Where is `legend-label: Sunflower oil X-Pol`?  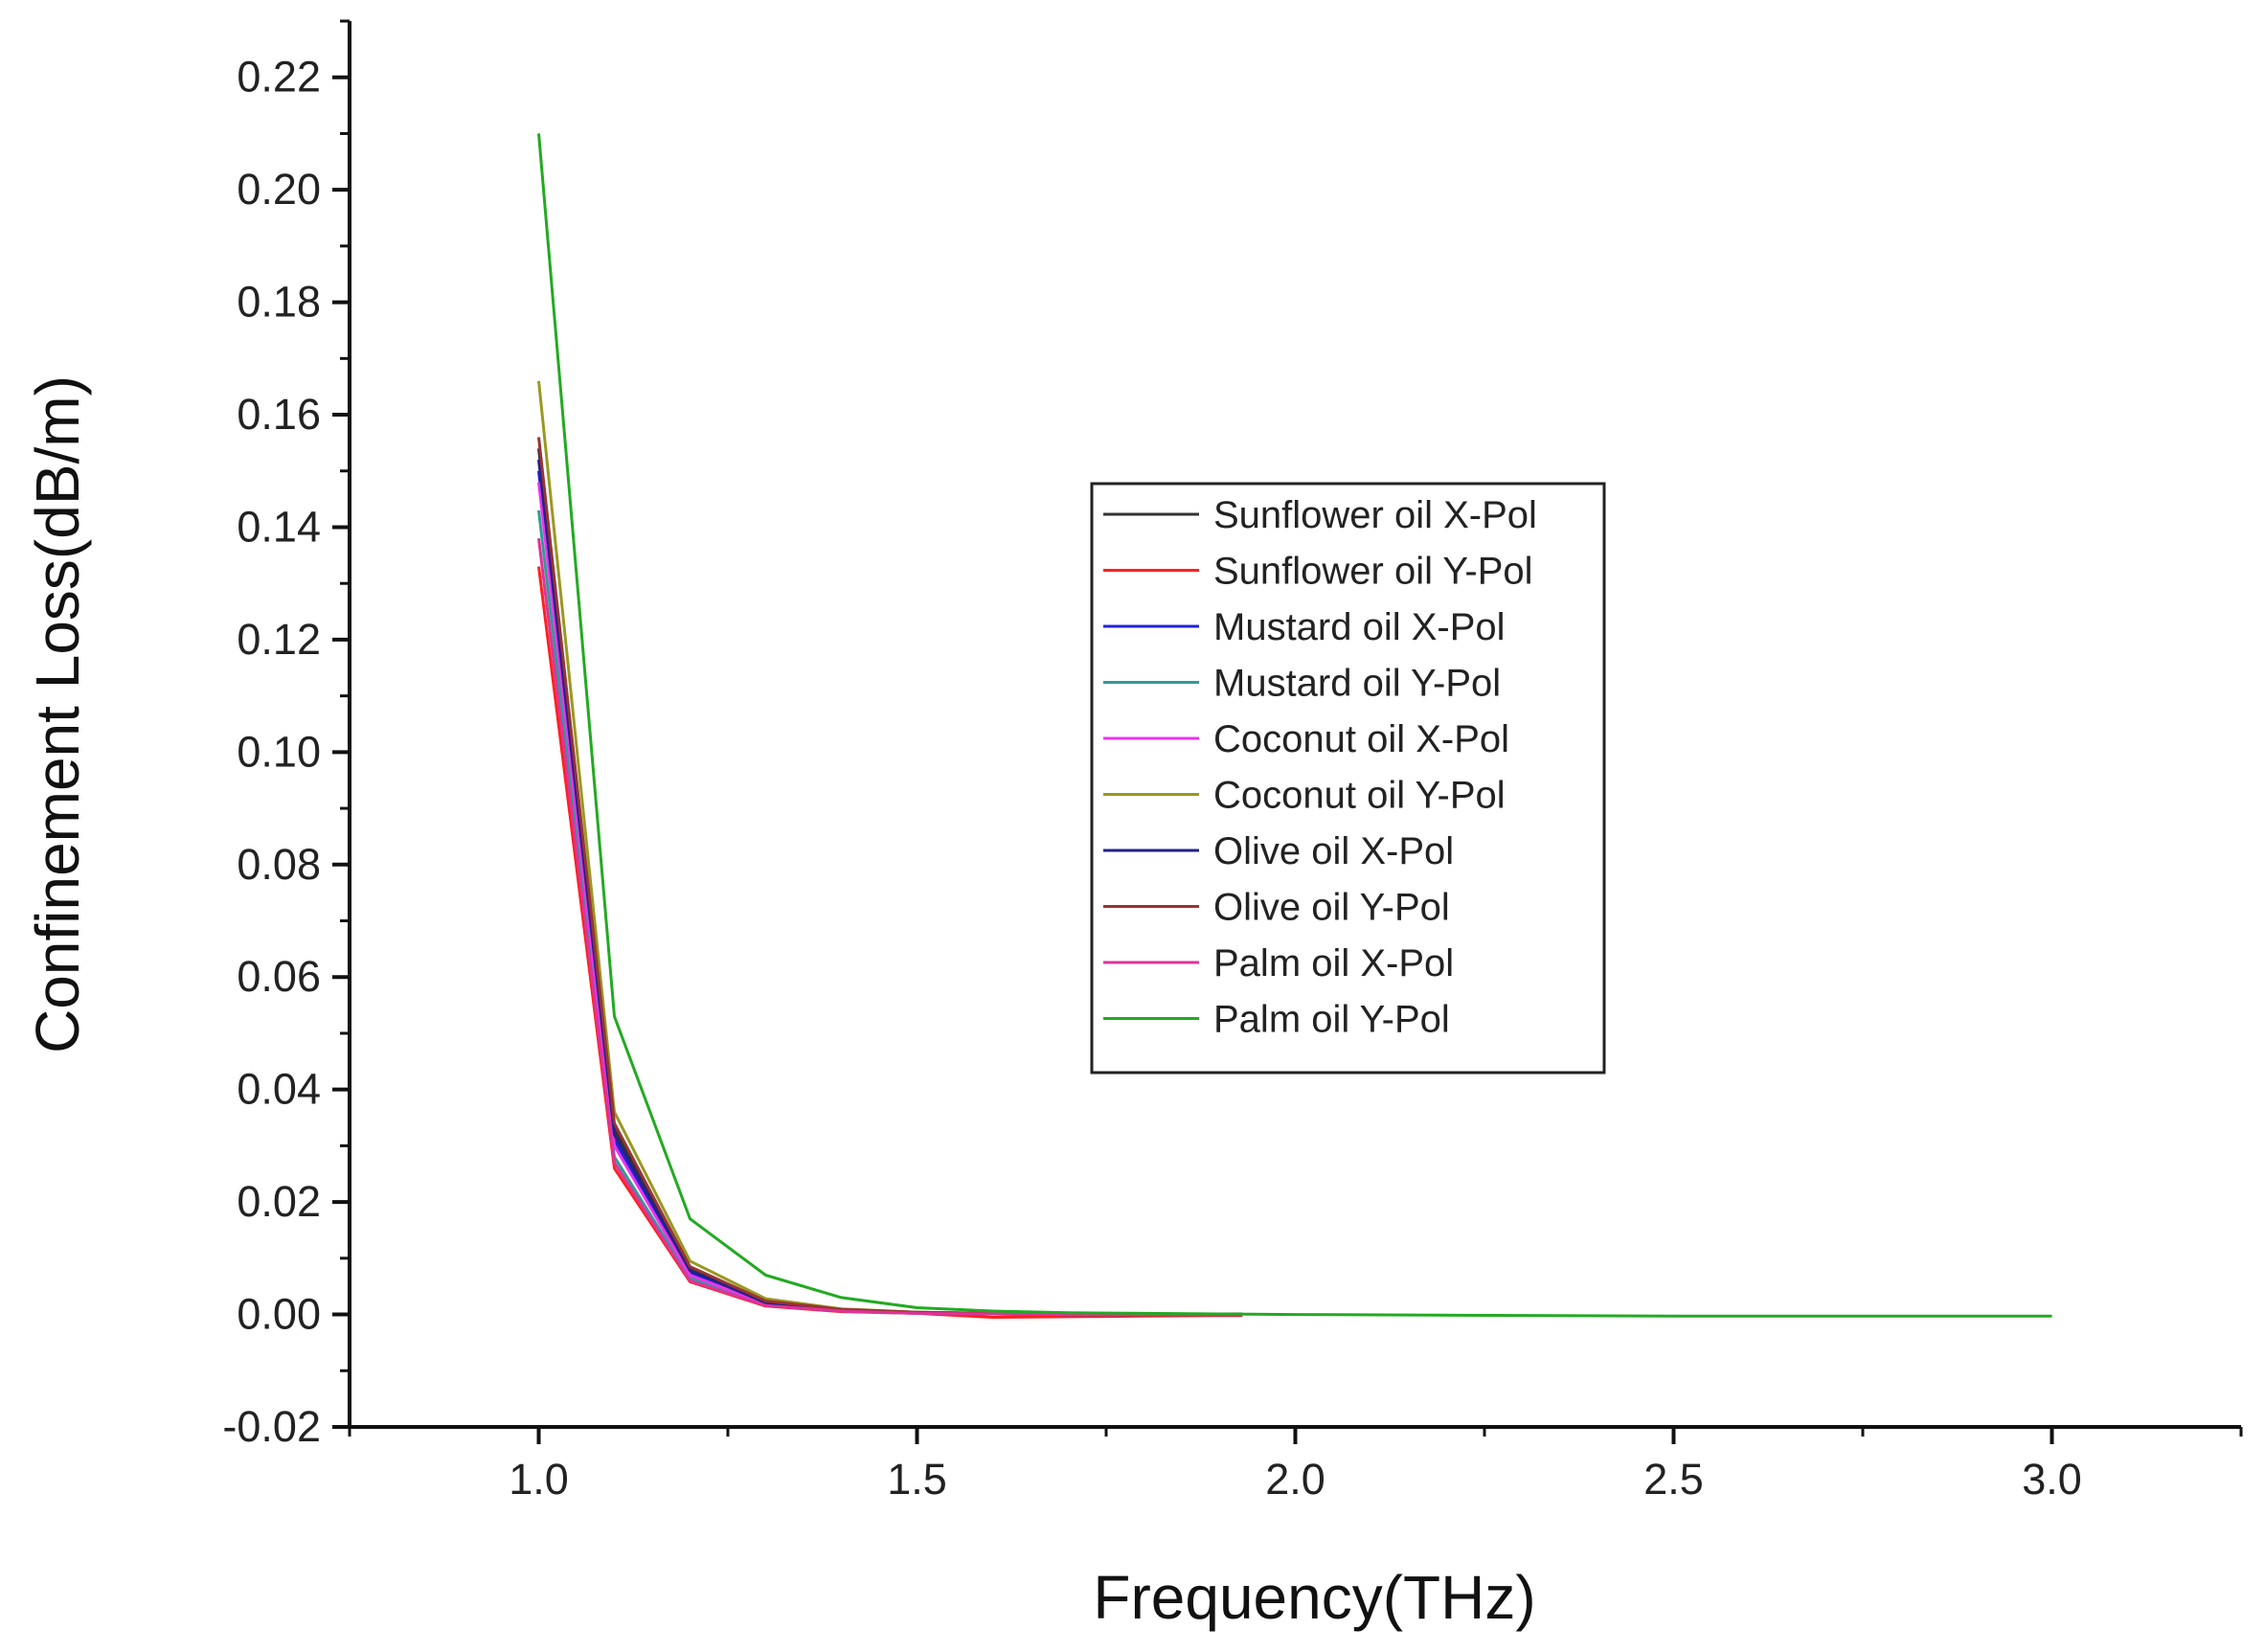
legend-label: Sunflower oil X-Pol is located at coordinates (1375, 515).